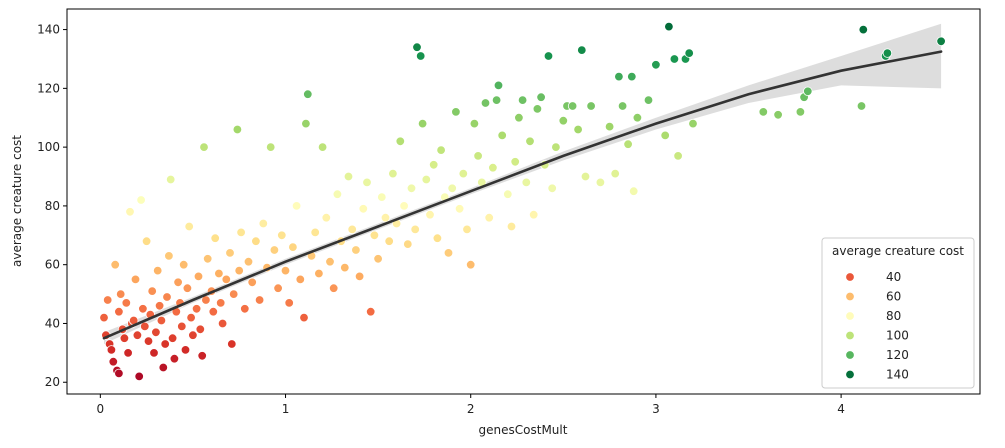 This screenshot has width=1005, height=448. What do you see at coordinates (52, 265) in the screenshot?
I see `y-tick-label: 60` at bounding box center [52, 265].